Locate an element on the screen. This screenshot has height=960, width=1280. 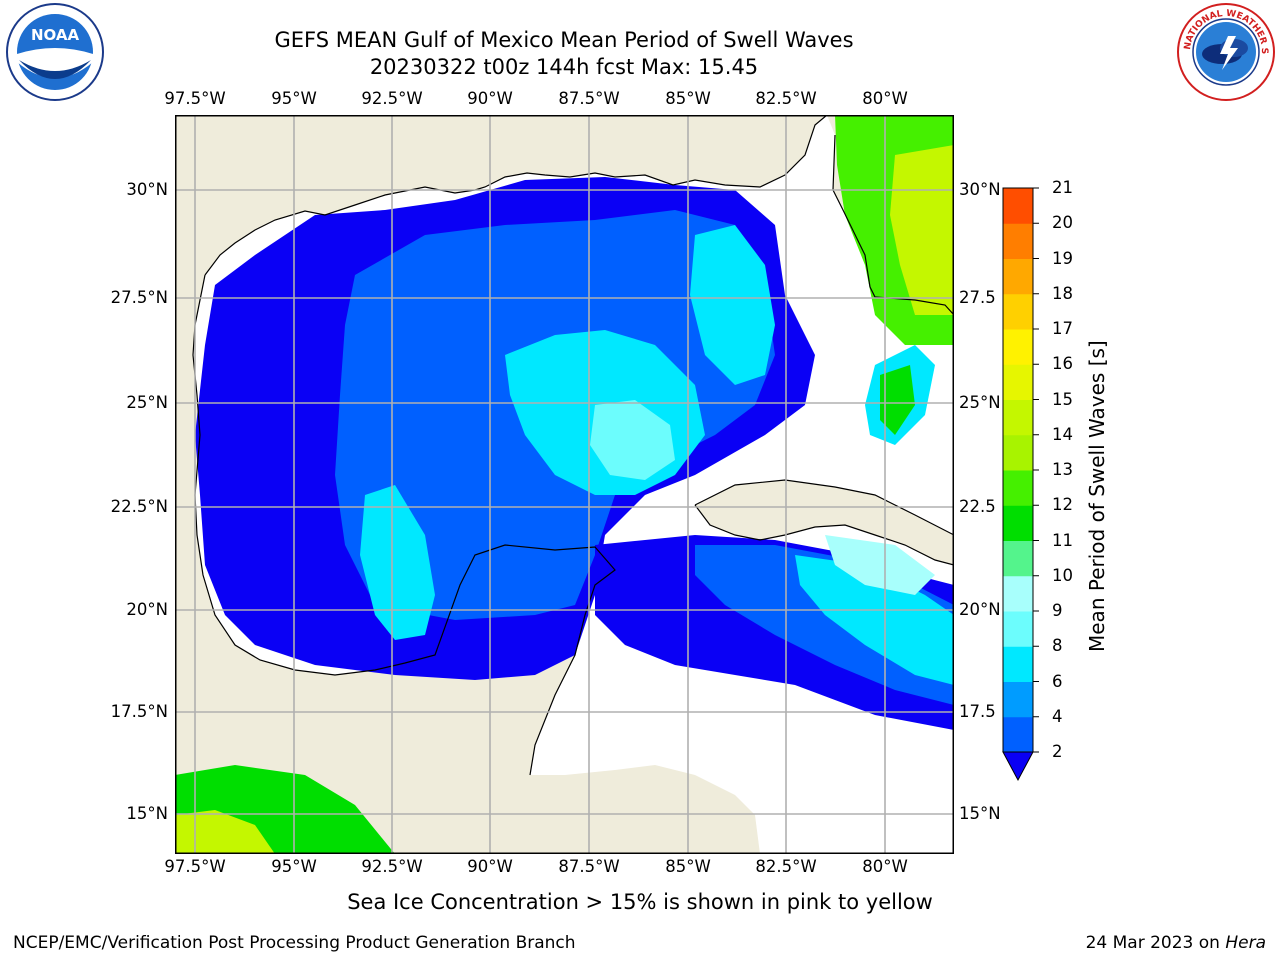
lon-label-top: 95°W is located at coordinates (294, 98).